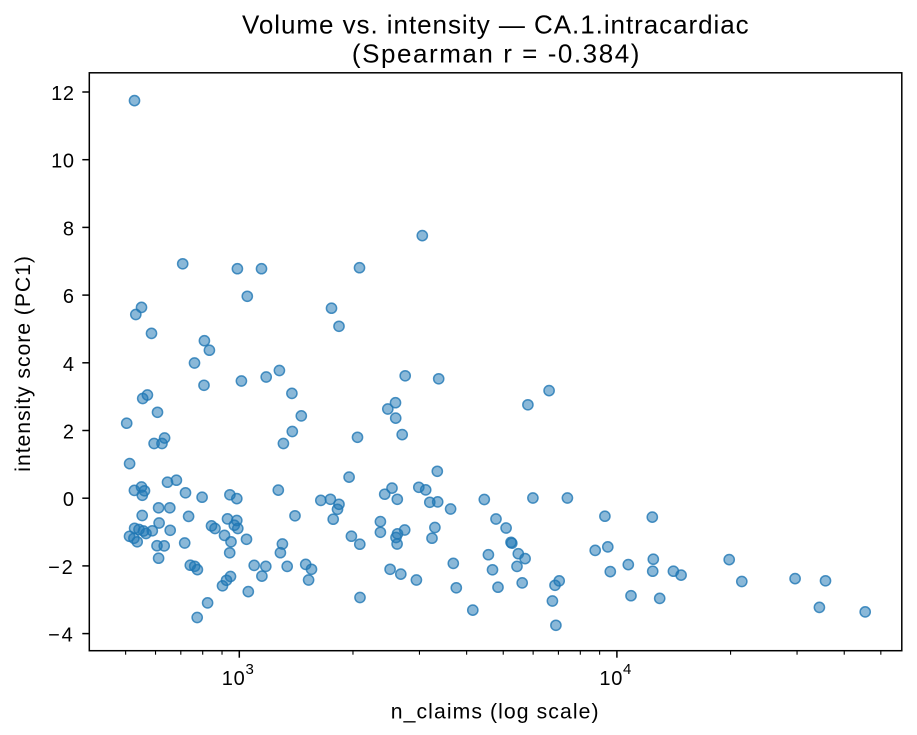 Image resolution: width=917 pixels, height=735 pixels. What do you see at coordinates (61, 568) in the screenshot?
I see `svg-text: −2` at bounding box center [61, 568].